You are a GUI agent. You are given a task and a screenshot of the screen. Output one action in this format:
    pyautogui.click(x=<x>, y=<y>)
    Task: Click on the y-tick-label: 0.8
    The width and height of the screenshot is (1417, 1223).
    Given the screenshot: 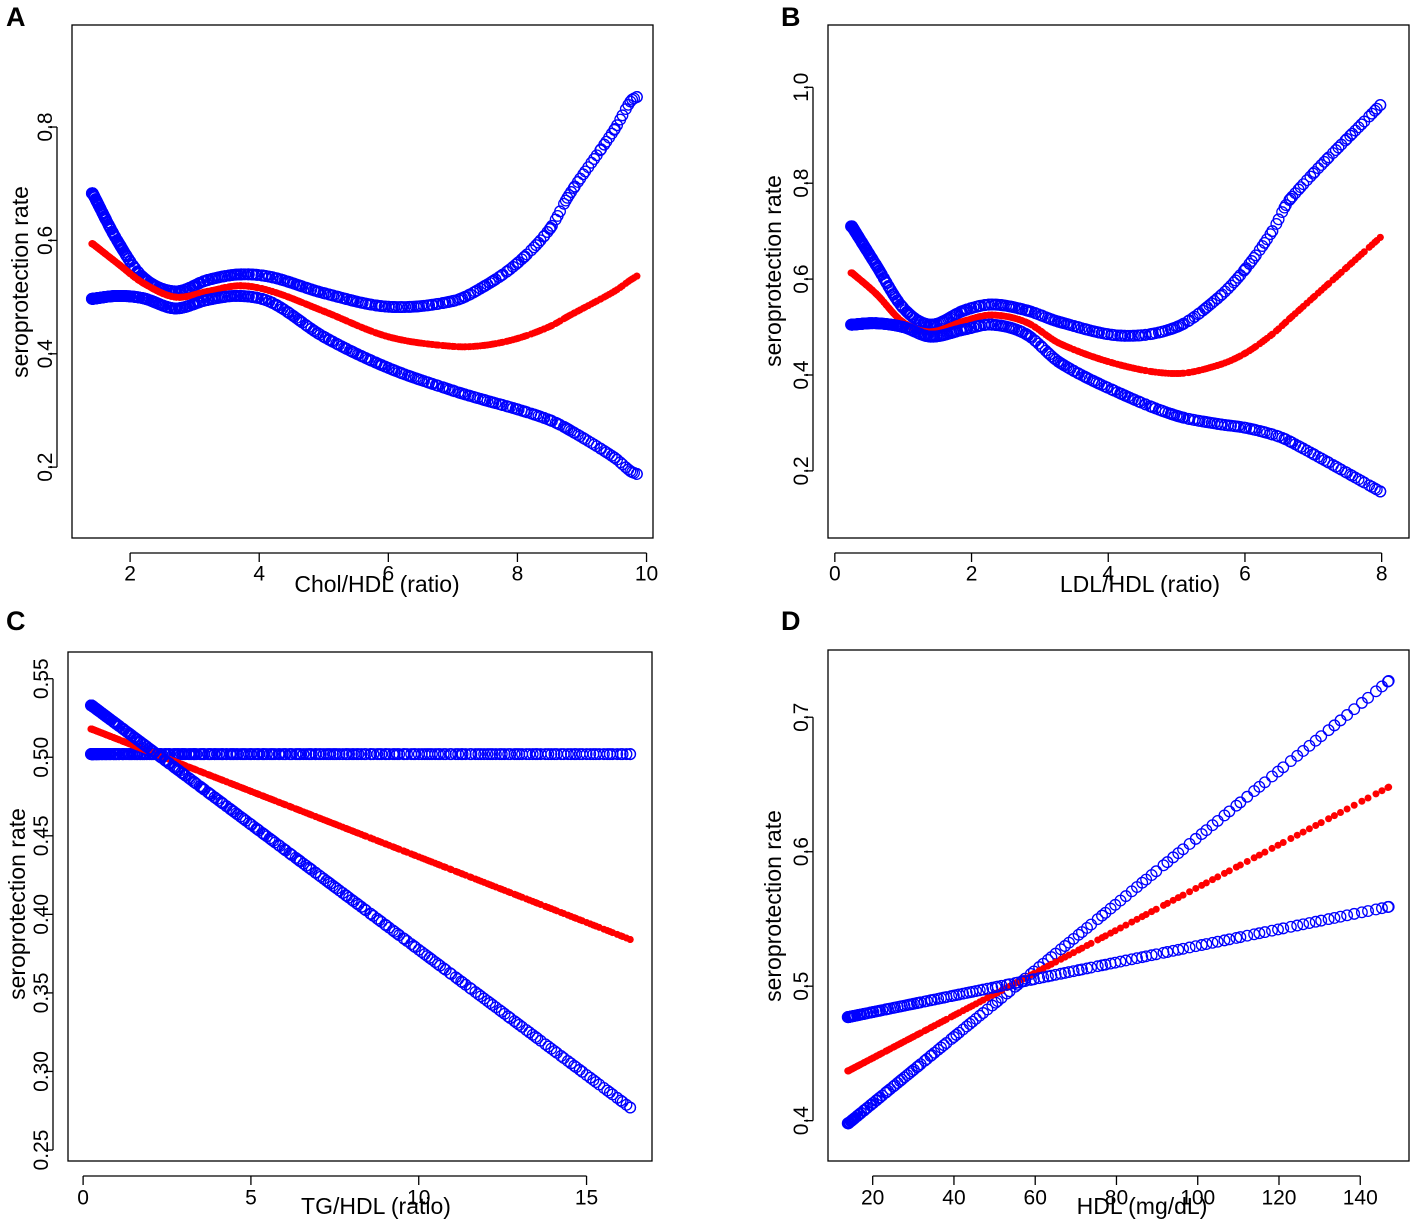 What is the action you would take?
    pyautogui.click(x=801, y=183)
    